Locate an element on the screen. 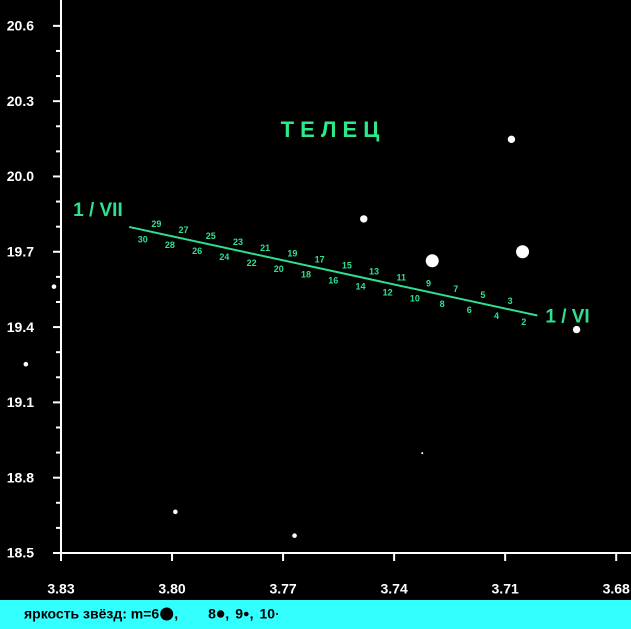 The image size is (631, 629). path-label: 1 / VII is located at coordinates (98, 210).